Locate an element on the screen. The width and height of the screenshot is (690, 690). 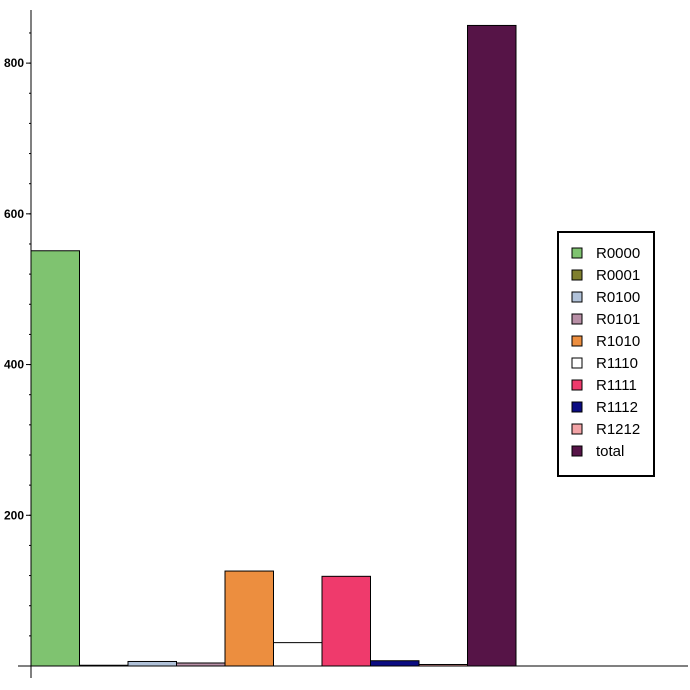
legend-label-r0001: R0001 is located at coordinates (618, 275).